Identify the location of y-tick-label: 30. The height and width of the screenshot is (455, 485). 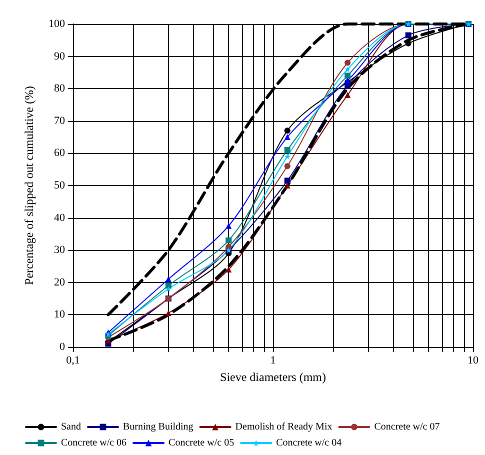
(60, 250).